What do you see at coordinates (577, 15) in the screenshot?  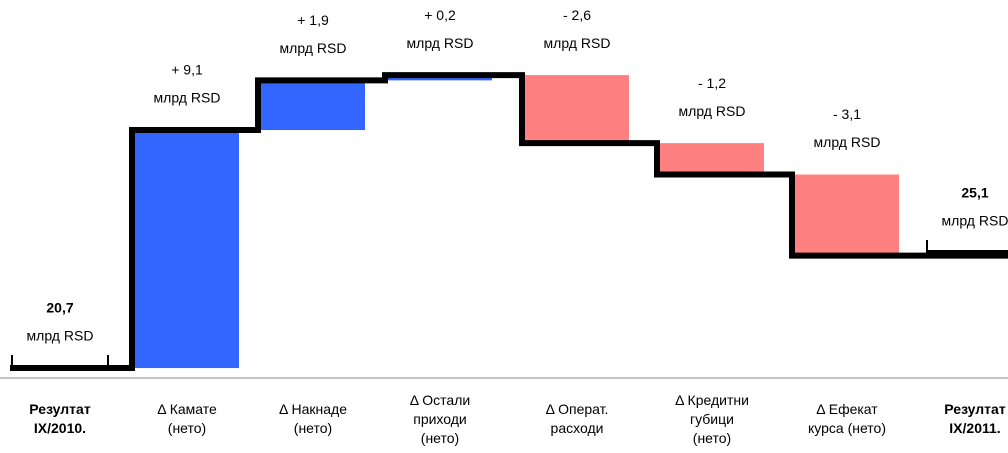 I see `value-label: - 2,6` at bounding box center [577, 15].